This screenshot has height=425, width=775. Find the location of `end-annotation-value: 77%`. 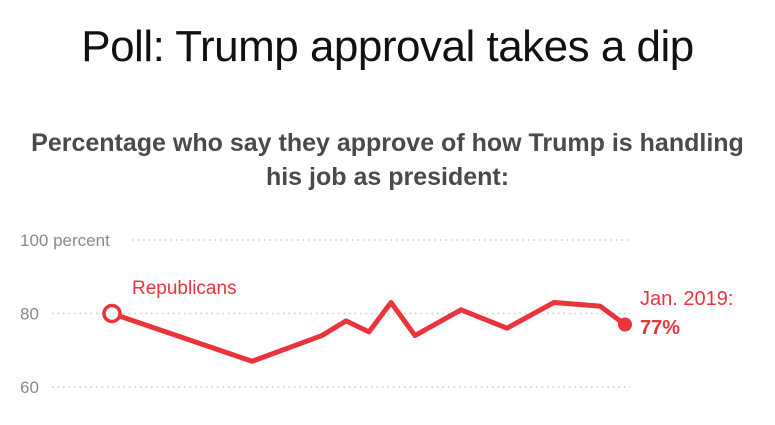

end-annotation-value: 77% is located at coordinates (660, 328).